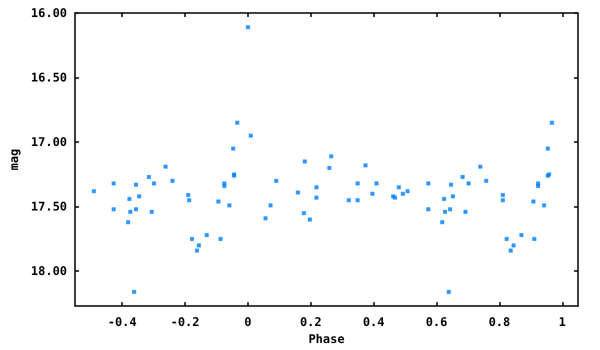 Image resolution: width=600 pixels, height=350 pixels. Describe the element at coordinates (311, 322) in the screenshot. I see `x-tick-label: 0.2` at that location.